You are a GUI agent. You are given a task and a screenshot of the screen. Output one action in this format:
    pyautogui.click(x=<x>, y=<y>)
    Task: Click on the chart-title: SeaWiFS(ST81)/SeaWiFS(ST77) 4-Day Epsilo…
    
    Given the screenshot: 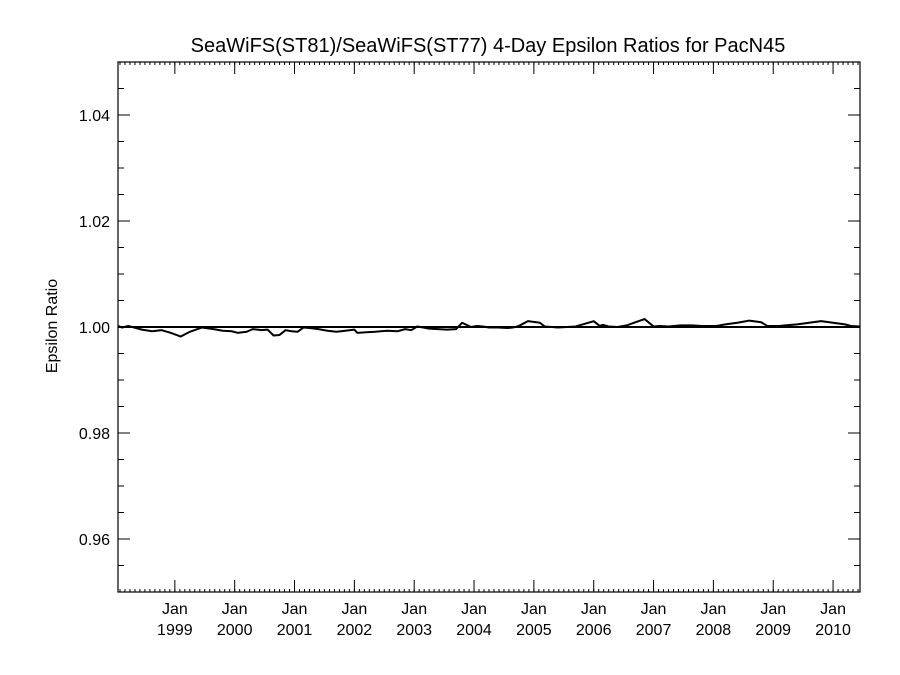 What is the action you would take?
    pyautogui.click(x=488, y=46)
    